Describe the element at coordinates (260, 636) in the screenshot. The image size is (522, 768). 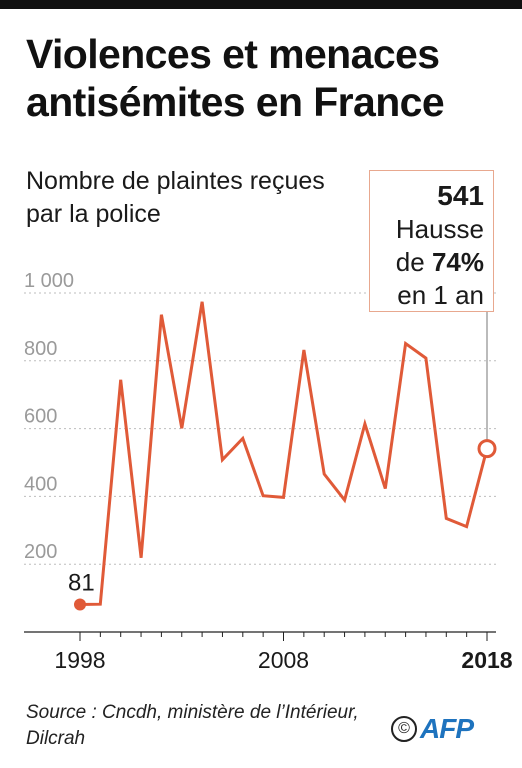
I see `x-axis` at that location.